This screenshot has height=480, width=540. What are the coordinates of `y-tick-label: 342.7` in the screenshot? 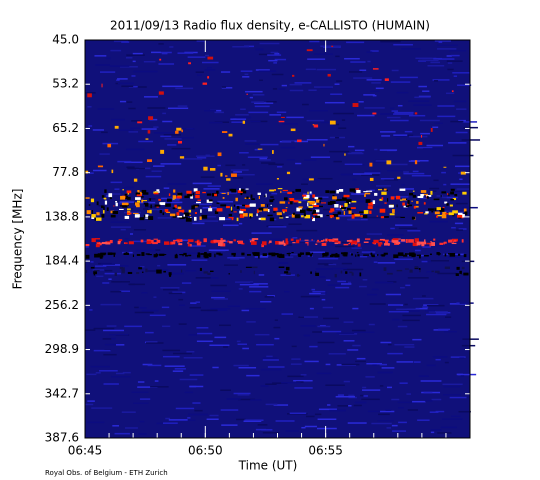 It's located at (62, 393).